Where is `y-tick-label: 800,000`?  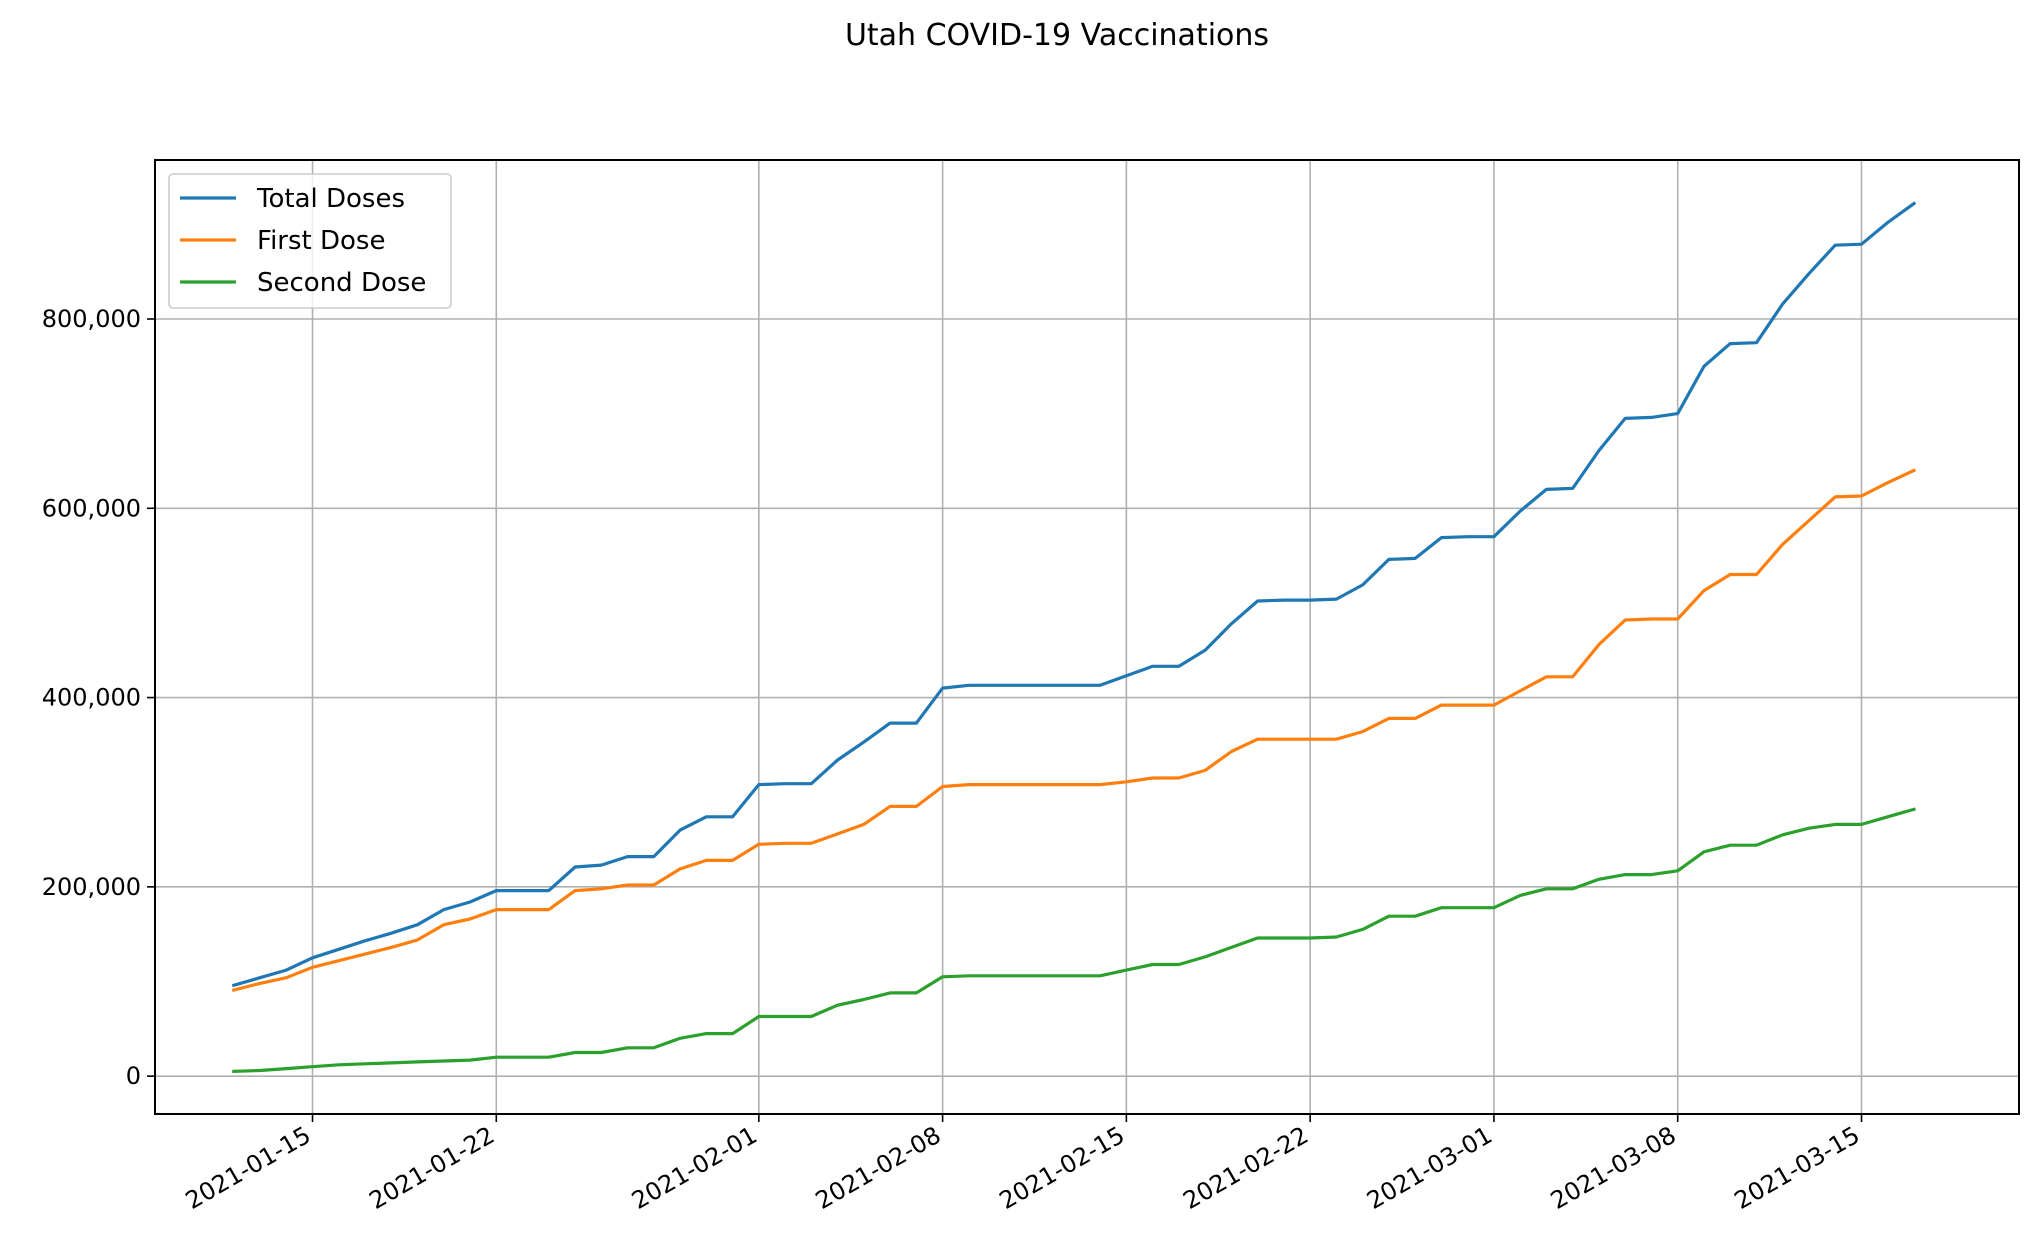
y-tick-label: 800,000 is located at coordinates (91, 319).